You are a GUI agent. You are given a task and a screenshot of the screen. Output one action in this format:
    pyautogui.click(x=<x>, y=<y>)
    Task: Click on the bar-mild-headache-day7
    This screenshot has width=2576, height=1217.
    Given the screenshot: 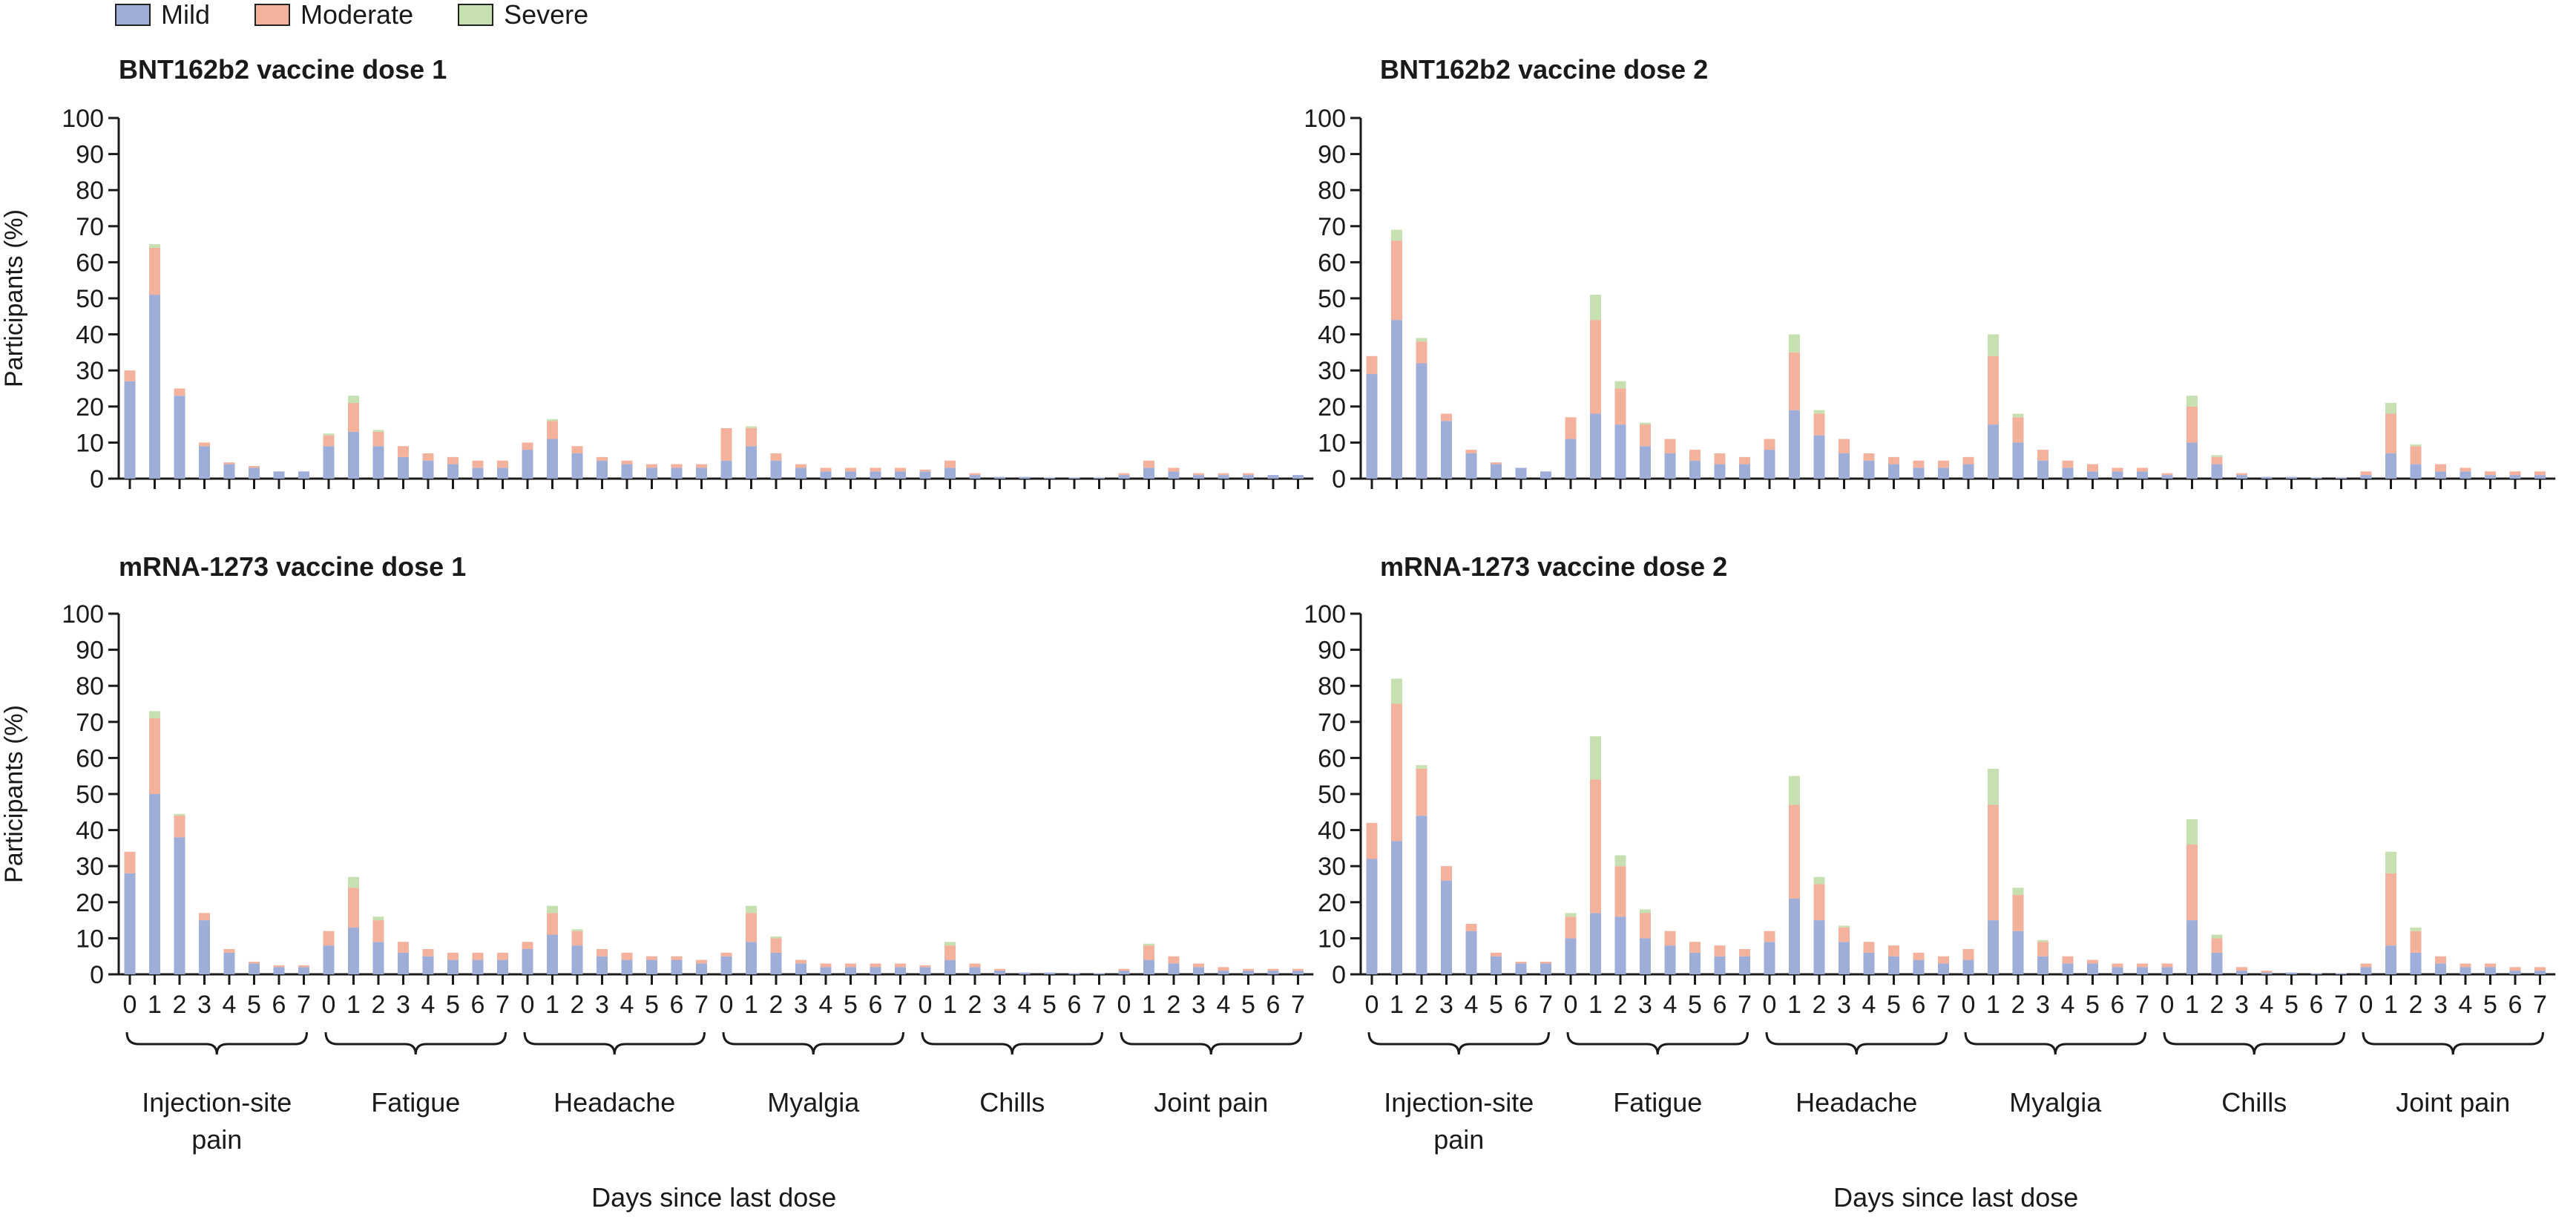 What is the action you would take?
    pyautogui.click(x=1943, y=474)
    